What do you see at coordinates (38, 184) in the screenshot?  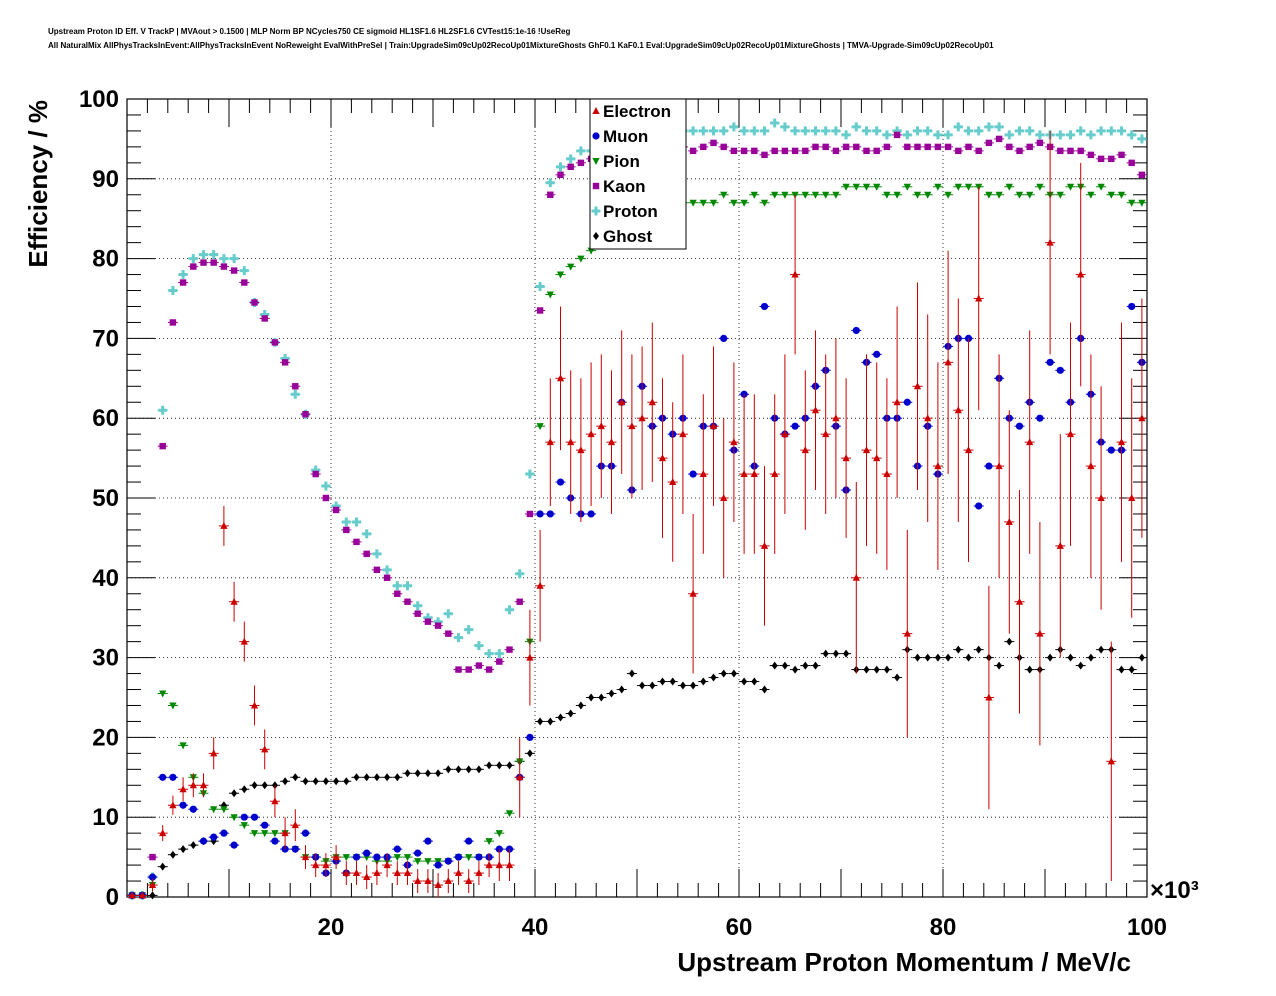 I see `y-axis-title: Efficiency / %` at bounding box center [38, 184].